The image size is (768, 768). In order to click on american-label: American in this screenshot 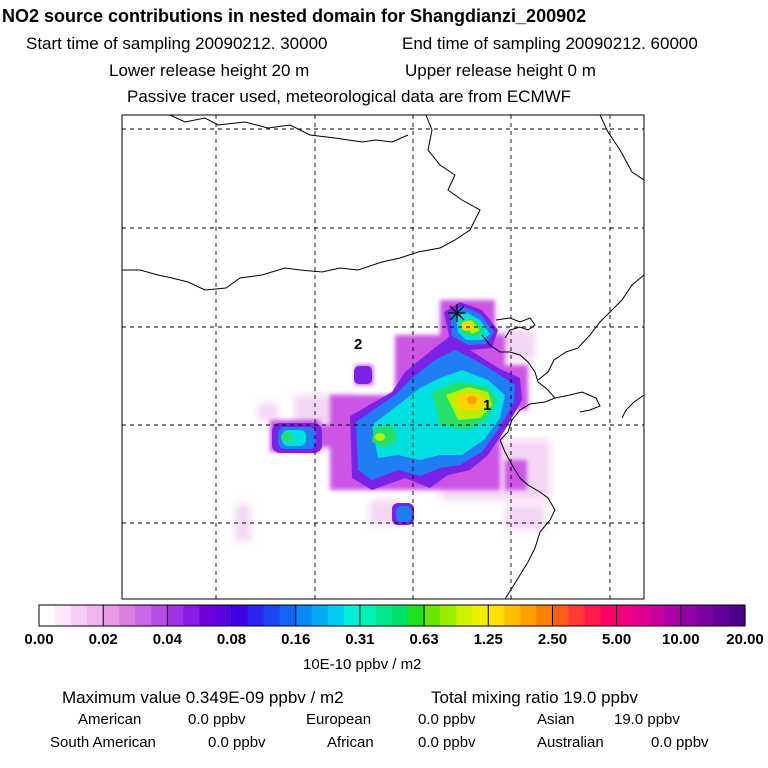, I will do `click(110, 719)`.